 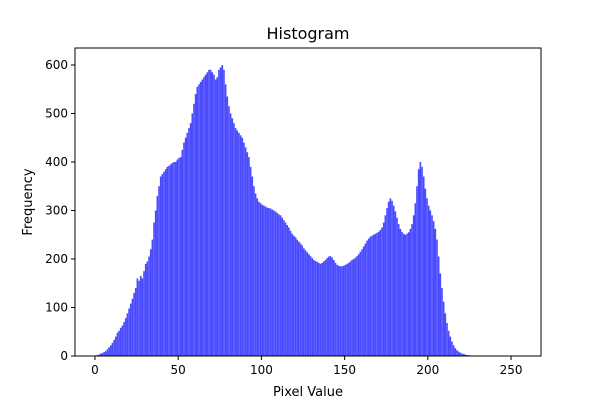 I want to click on chart-title: Histogram, so click(x=308, y=33).